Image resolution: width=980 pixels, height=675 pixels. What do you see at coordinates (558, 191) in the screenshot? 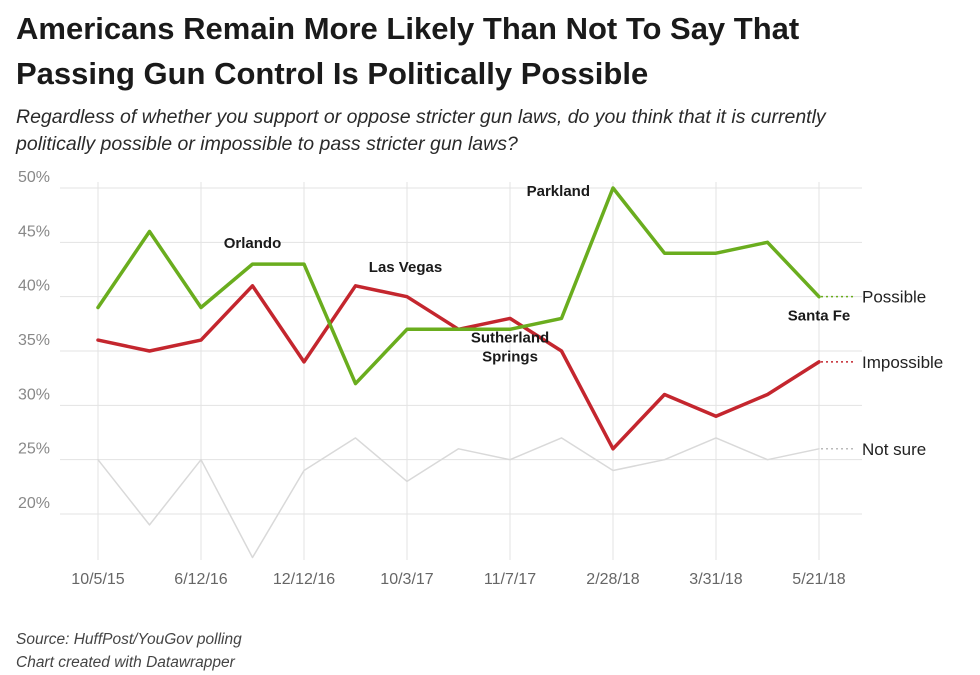
I see `annotation-label: Parkland` at bounding box center [558, 191].